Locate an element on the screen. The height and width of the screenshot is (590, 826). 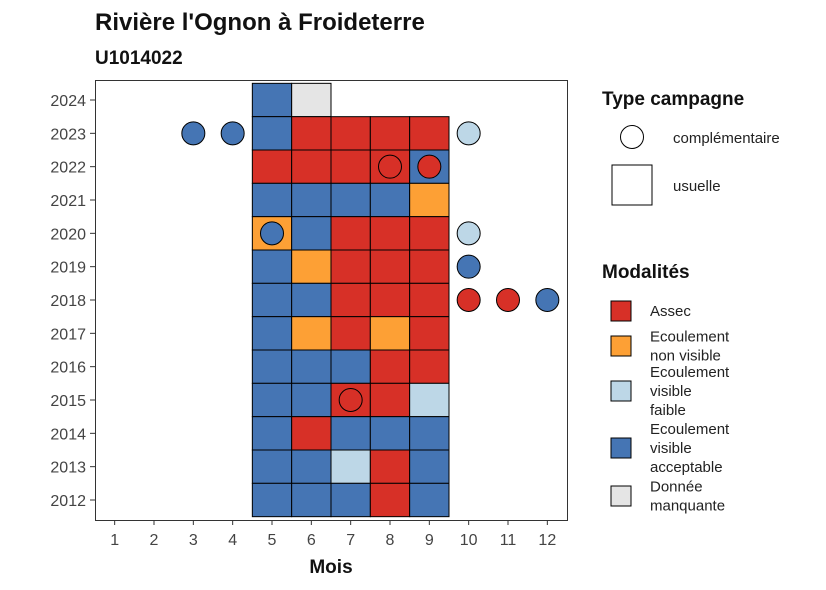
legend-label-usuelle: usuelle is located at coordinates (697, 186).